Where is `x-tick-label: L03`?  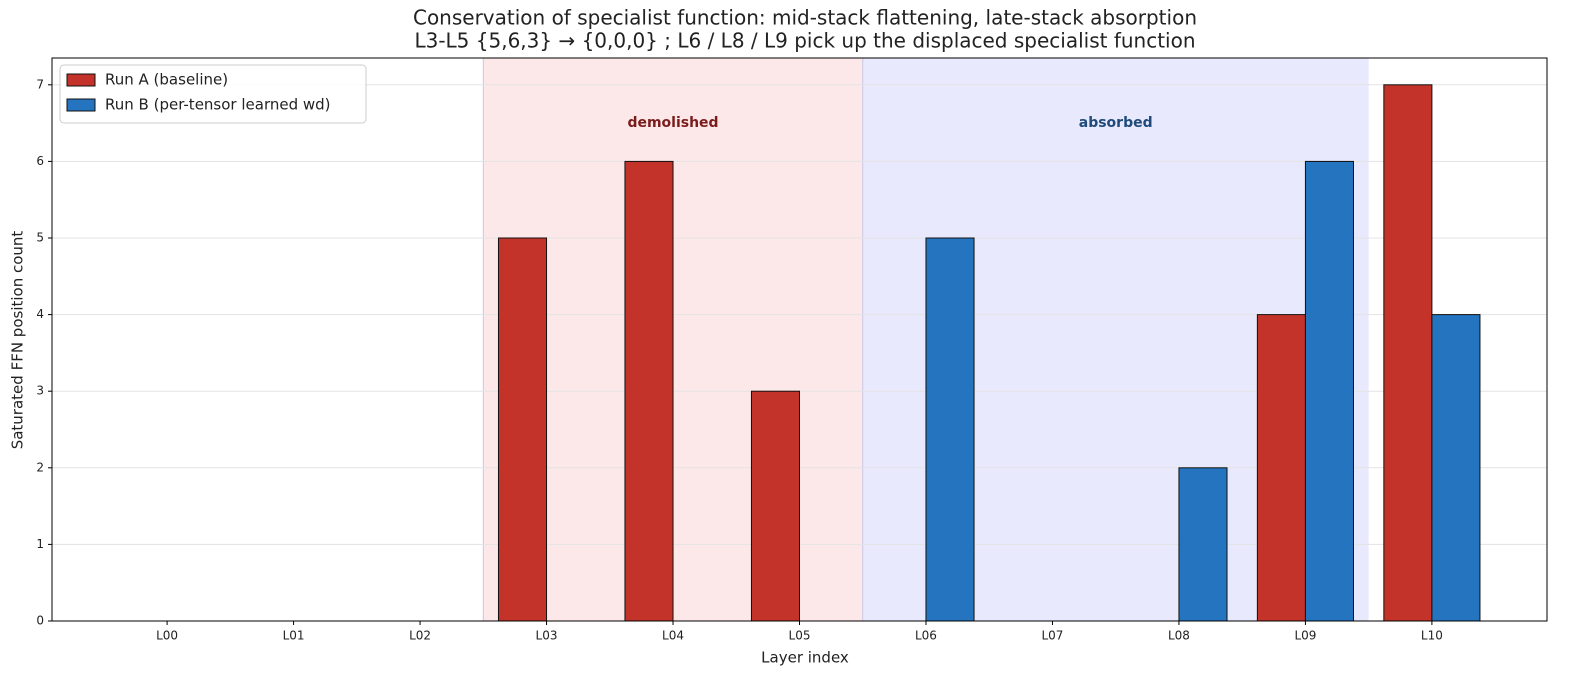
x-tick-label: L03 is located at coordinates (547, 636).